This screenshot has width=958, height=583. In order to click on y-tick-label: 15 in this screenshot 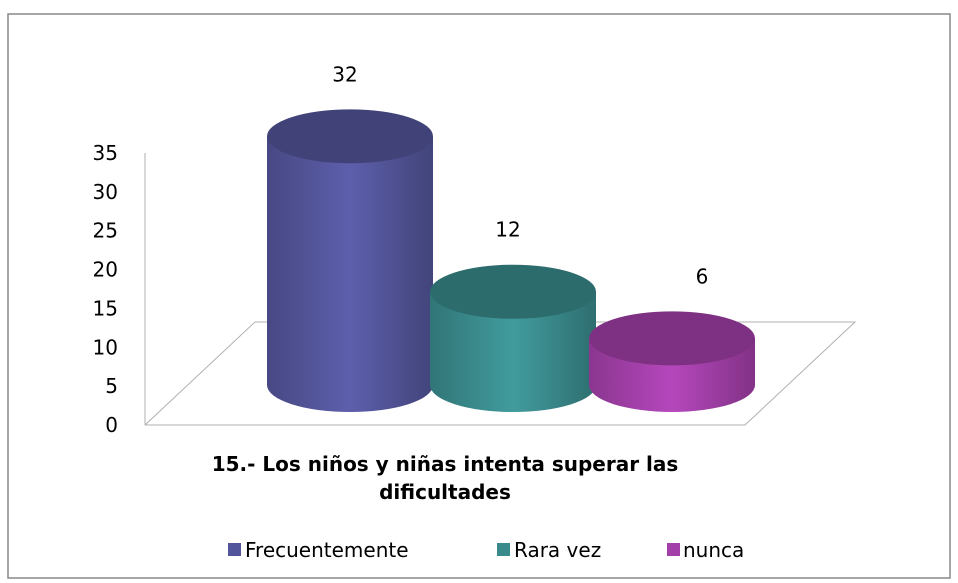, I will do `click(105, 308)`.